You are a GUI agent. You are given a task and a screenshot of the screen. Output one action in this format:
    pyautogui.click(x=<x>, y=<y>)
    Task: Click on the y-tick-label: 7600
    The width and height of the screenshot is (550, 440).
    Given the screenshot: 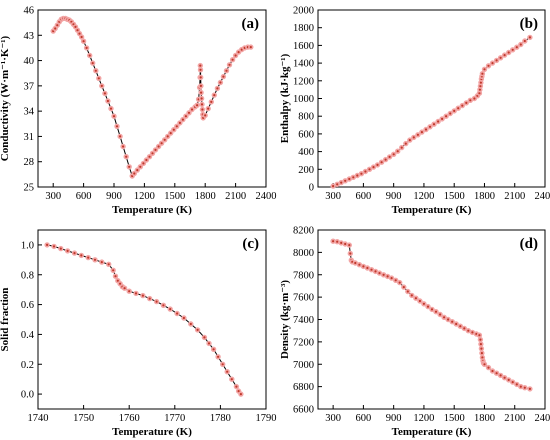 What is the action you would take?
    pyautogui.click(x=303, y=298)
    